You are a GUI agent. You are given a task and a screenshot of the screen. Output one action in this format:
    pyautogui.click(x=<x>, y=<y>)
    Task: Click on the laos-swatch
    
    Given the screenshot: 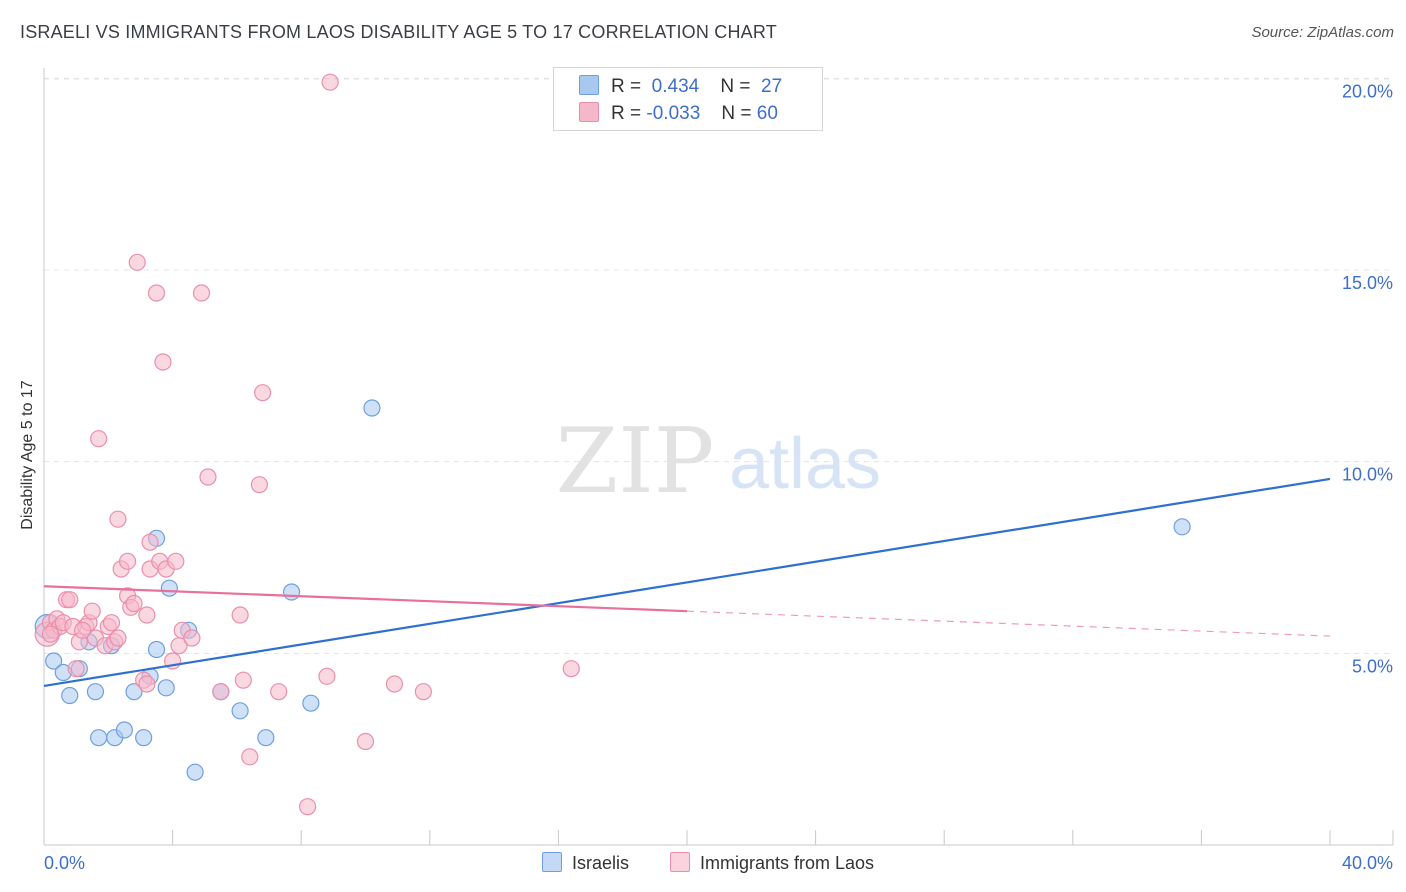 What is the action you would take?
    pyautogui.click(x=589, y=112)
    